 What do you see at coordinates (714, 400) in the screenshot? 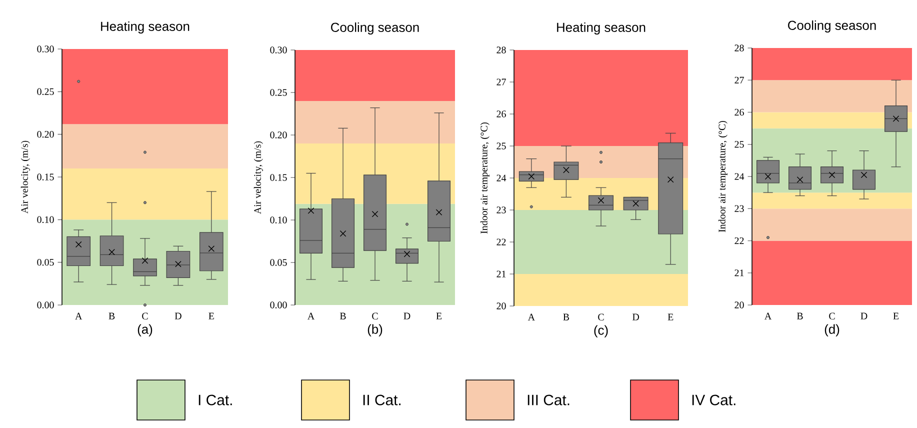
I see `category-label: IV Cat.` at bounding box center [714, 400].